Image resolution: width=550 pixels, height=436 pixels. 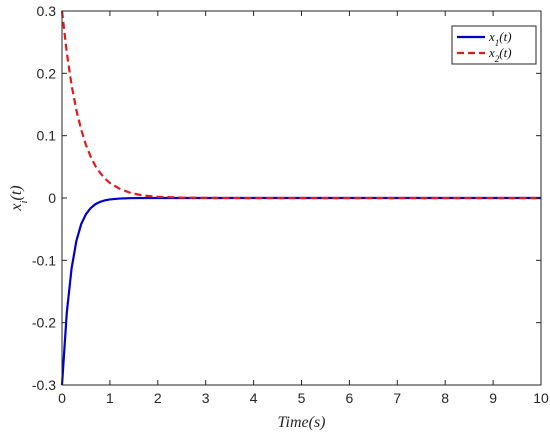 What do you see at coordinates (44, 323) in the screenshot?
I see `y-tick-label: -0.2` at bounding box center [44, 323].